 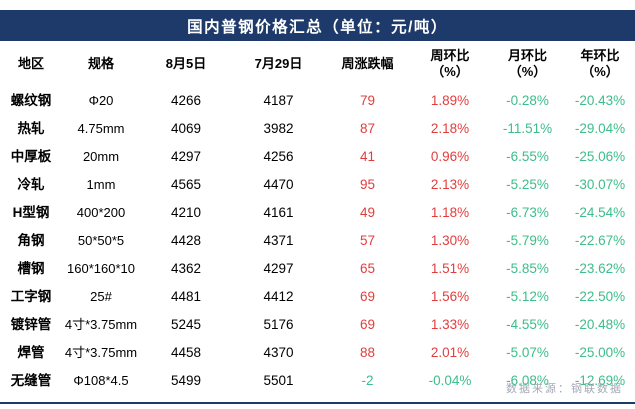 I want to click on week-change-cell: 57, so click(x=367, y=240).